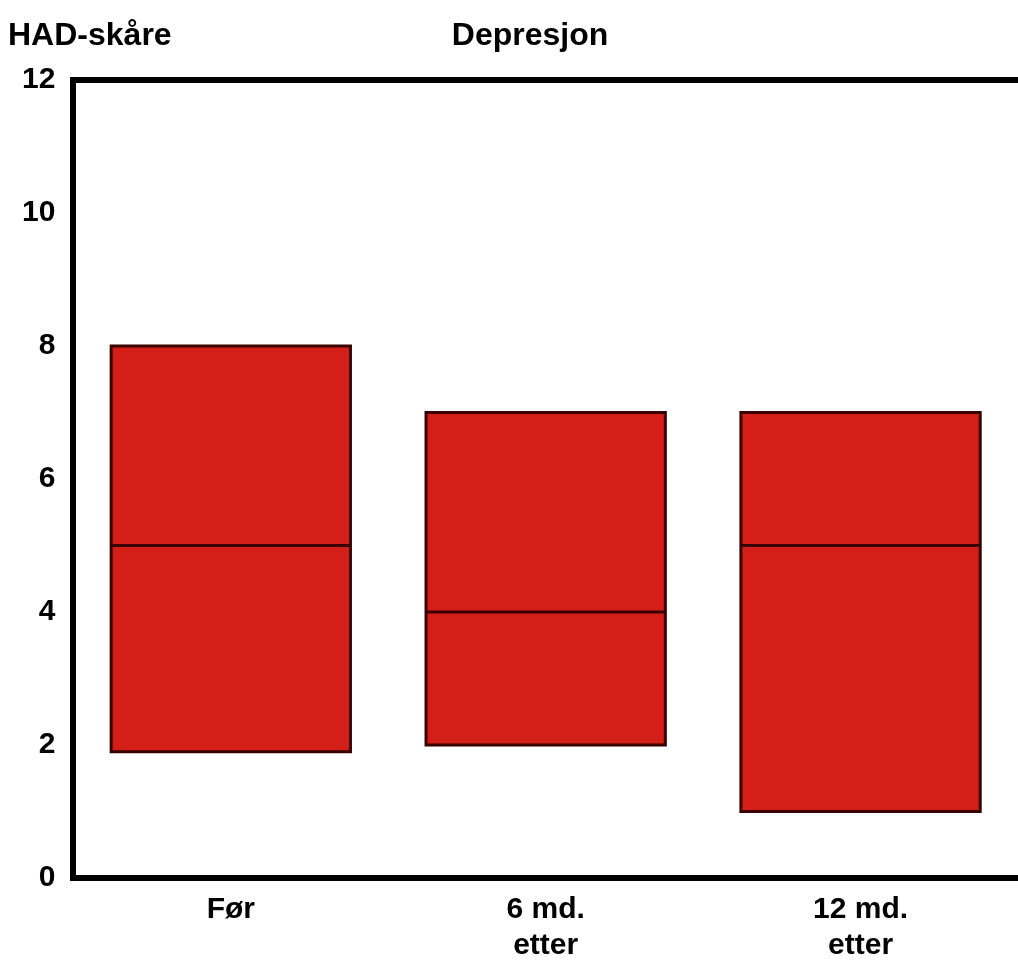 The width and height of the screenshot is (1018, 978). What do you see at coordinates (47, 876) in the screenshot?
I see `y-tick-label: 0` at bounding box center [47, 876].